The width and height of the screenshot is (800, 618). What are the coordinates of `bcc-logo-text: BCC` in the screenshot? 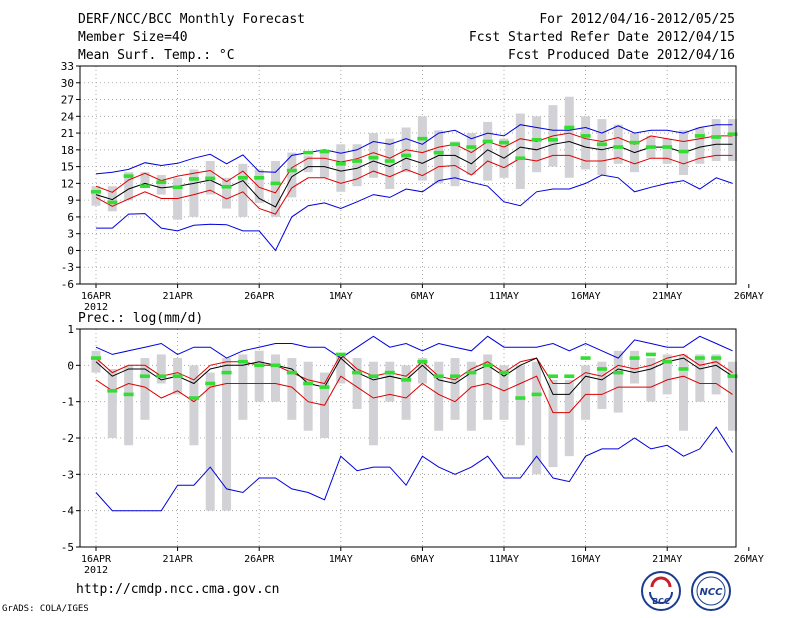 It's located at (661, 601).